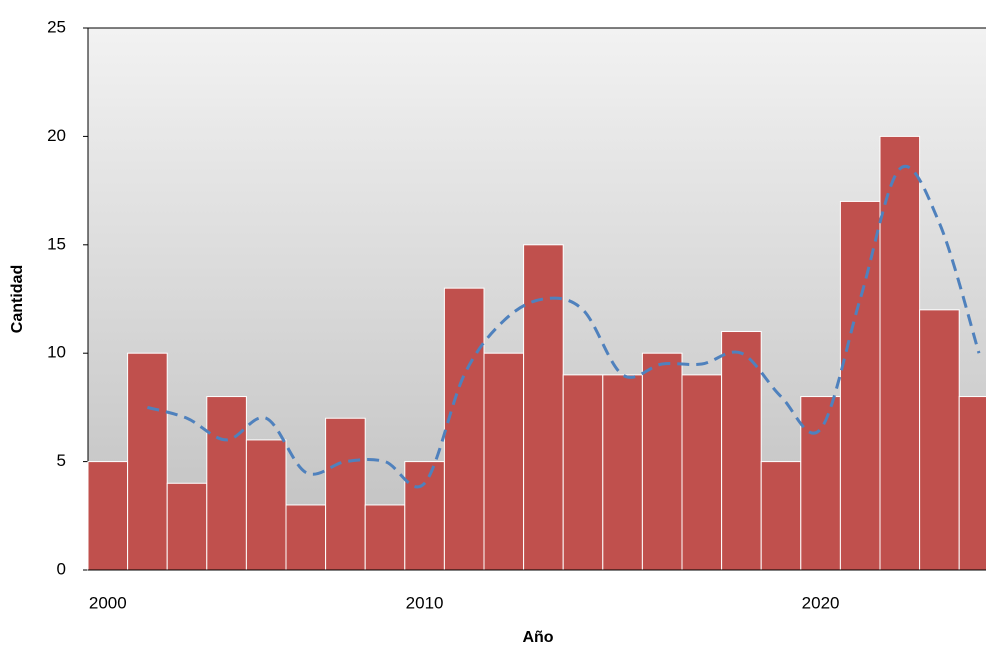 The image size is (986, 646). Describe the element at coordinates (61, 460) in the screenshot. I see `y-tick-label: 5` at that location.